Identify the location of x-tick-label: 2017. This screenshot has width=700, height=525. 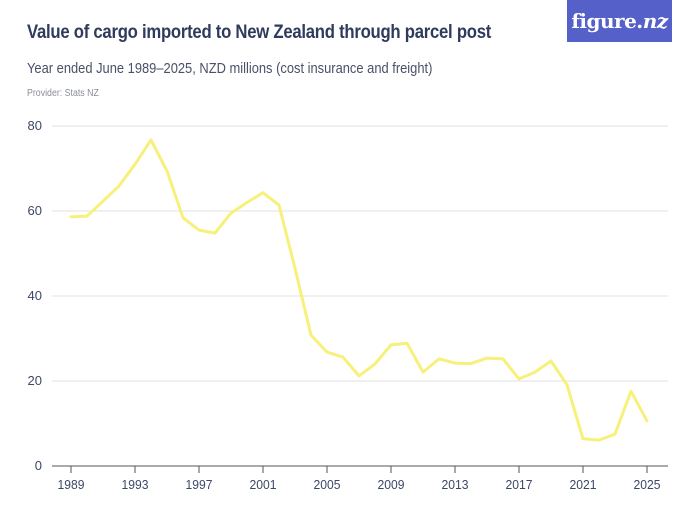
(519, 485).